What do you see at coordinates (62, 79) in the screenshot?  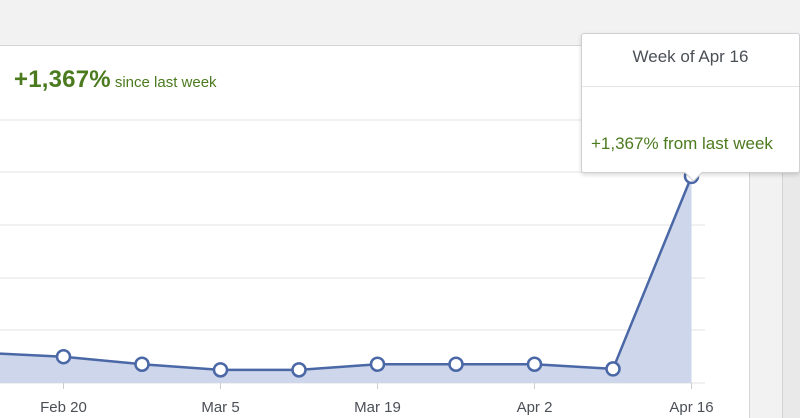 I see `change-percent: +1,367%` at bounding box center [62, 79].